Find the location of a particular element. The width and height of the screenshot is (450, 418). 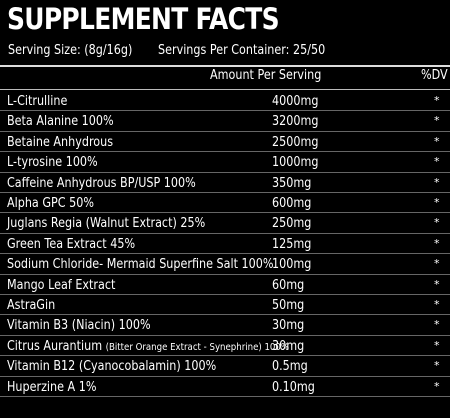

ingredient-amount: 100mg is located at coordinates (292, 265).